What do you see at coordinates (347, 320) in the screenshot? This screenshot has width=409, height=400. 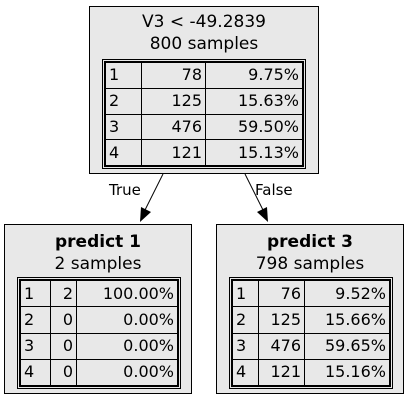 I see `percent-cell: 15.66%` at bounding box center [347, 320].